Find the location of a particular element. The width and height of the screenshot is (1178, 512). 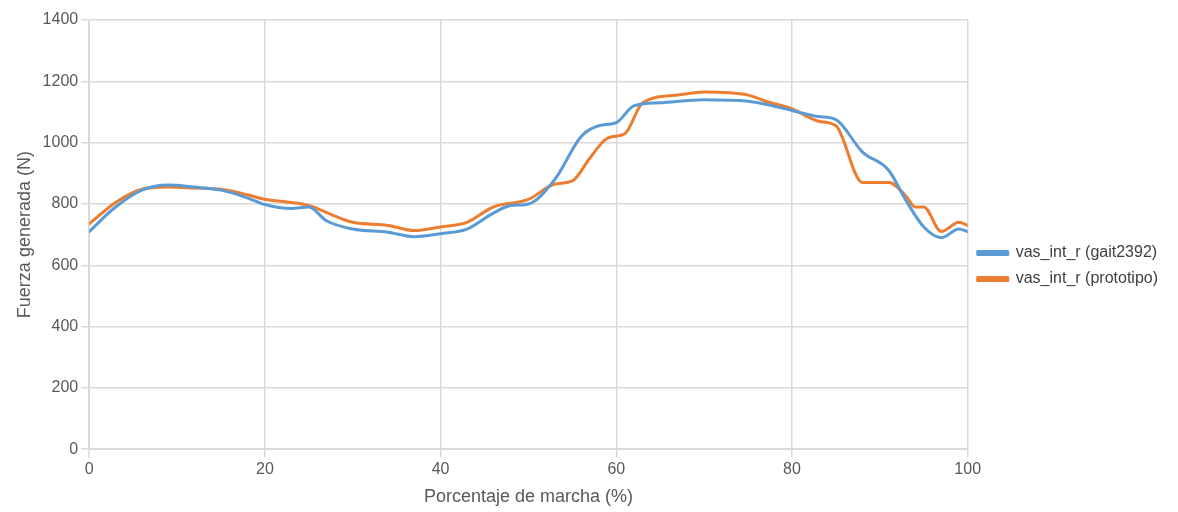

x-tick-label: 100 is located at coordinates (968, 469).